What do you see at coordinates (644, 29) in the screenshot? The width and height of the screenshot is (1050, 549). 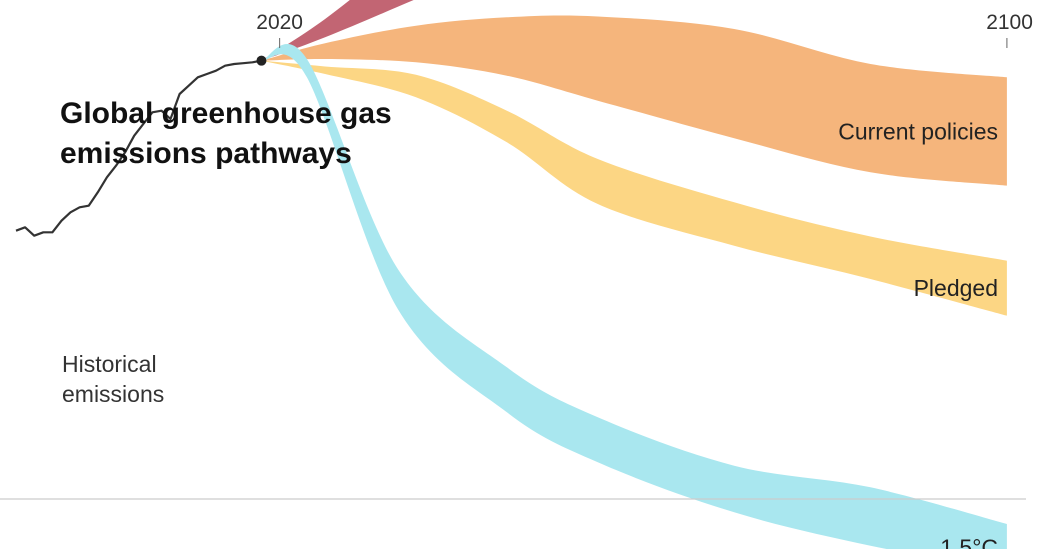 I see `x-axis: 2020 2100` at bounding box center [644, 29].